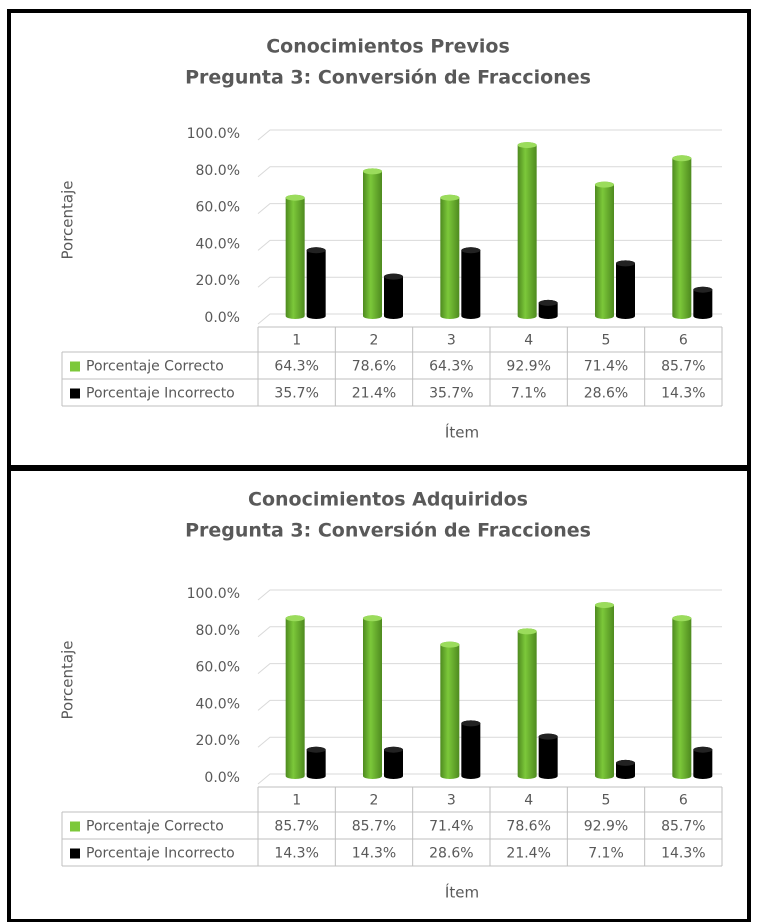  What do you see at coordinates (451, 341) in the screenshot?
I see `x-tick-label: 3` at bounding box center [451, 341].